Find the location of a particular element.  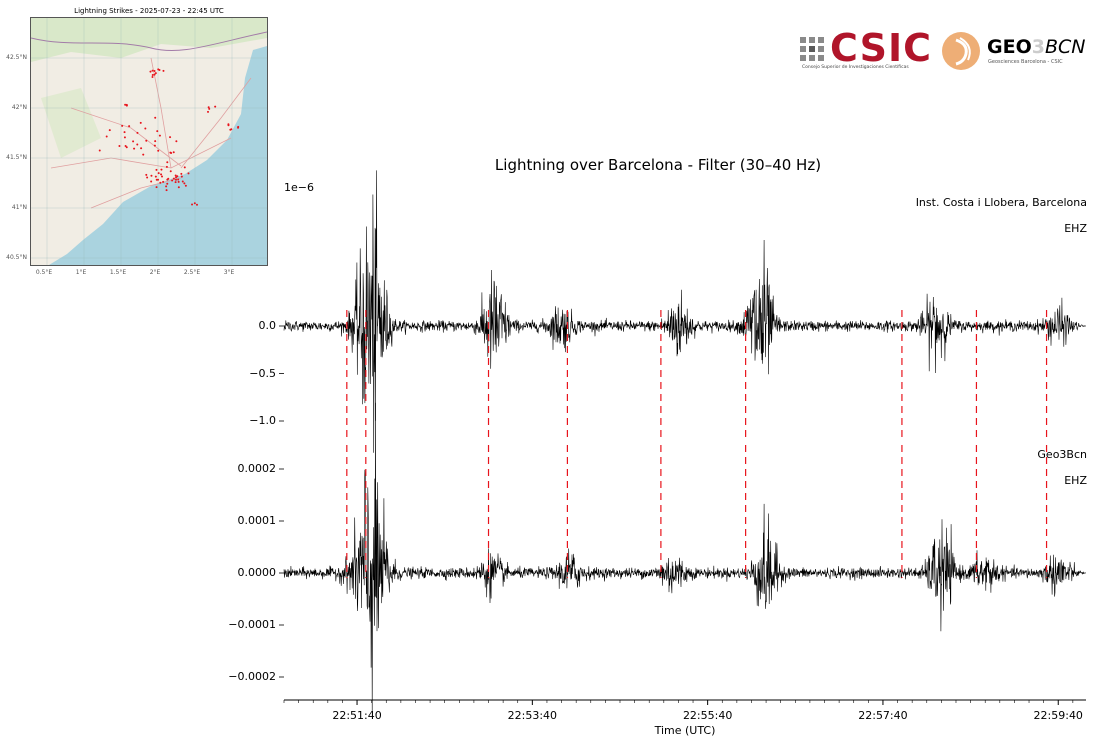

map-lon-label: 2°E is located at coordinates (155, 272).